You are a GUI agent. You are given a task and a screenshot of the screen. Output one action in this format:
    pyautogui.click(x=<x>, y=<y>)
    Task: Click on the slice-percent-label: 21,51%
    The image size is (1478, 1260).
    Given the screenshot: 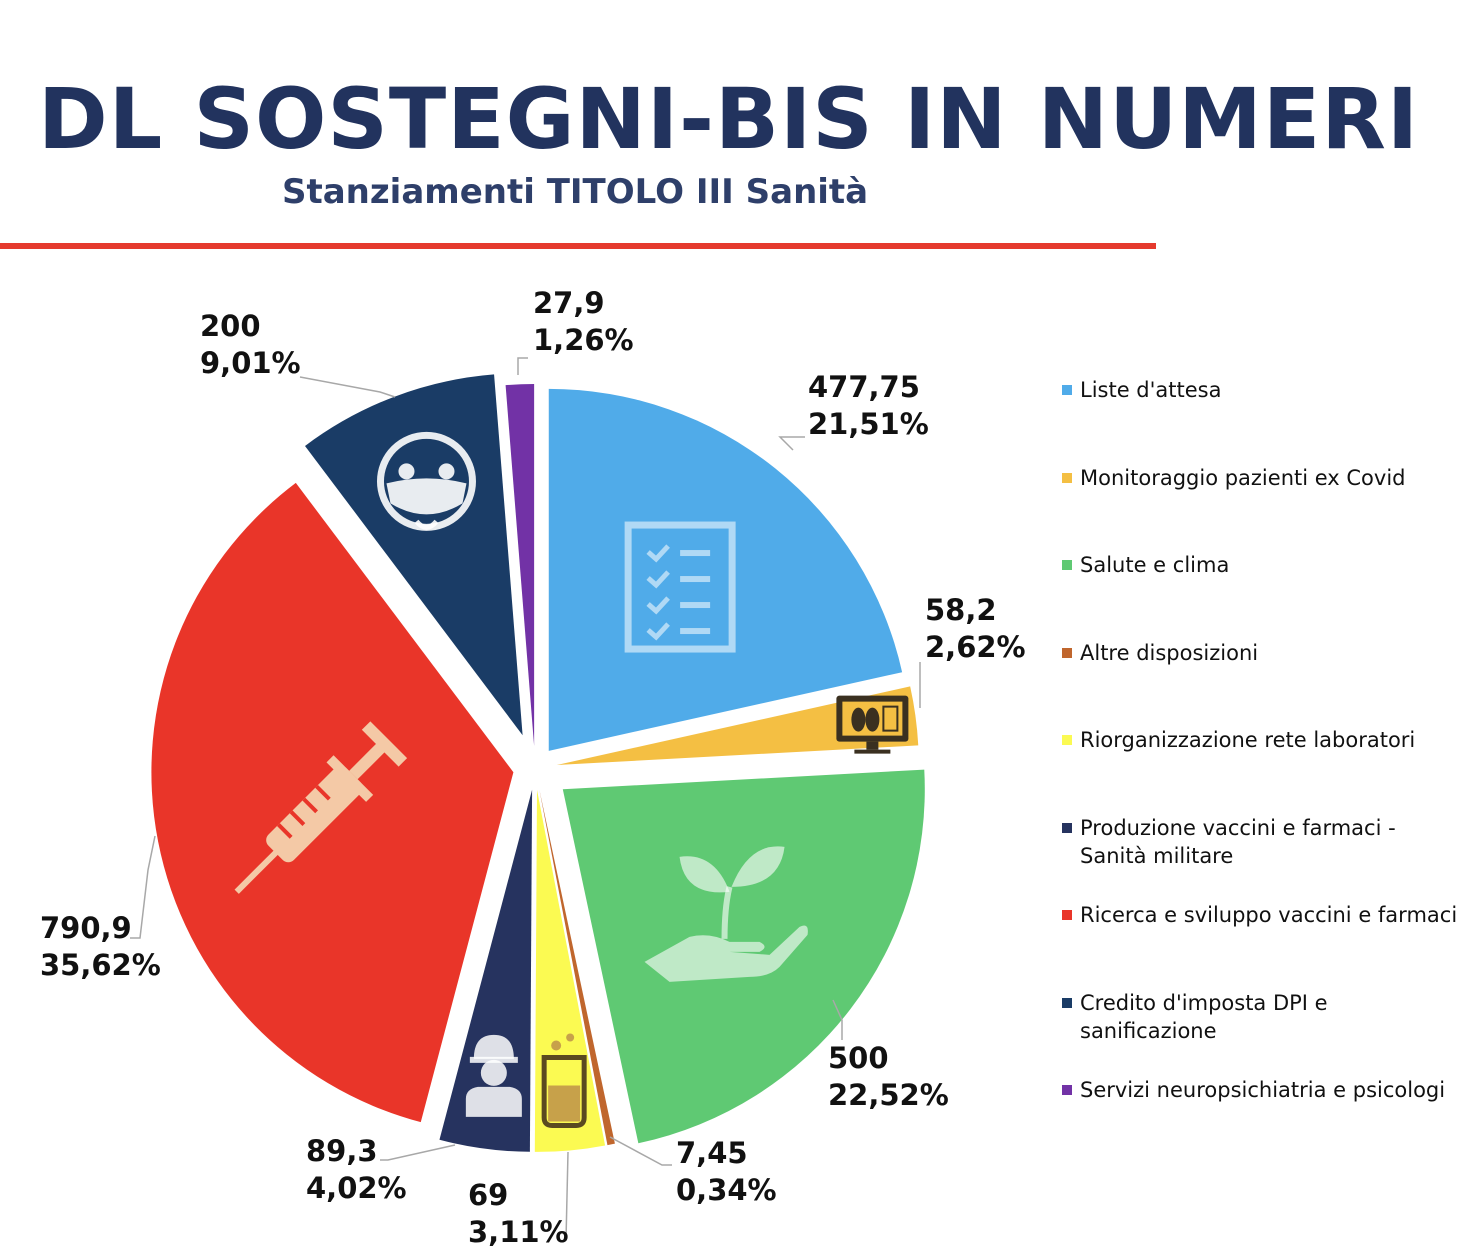 What is the action you would take?
    pyautogui.click(x=868, y=424)
    